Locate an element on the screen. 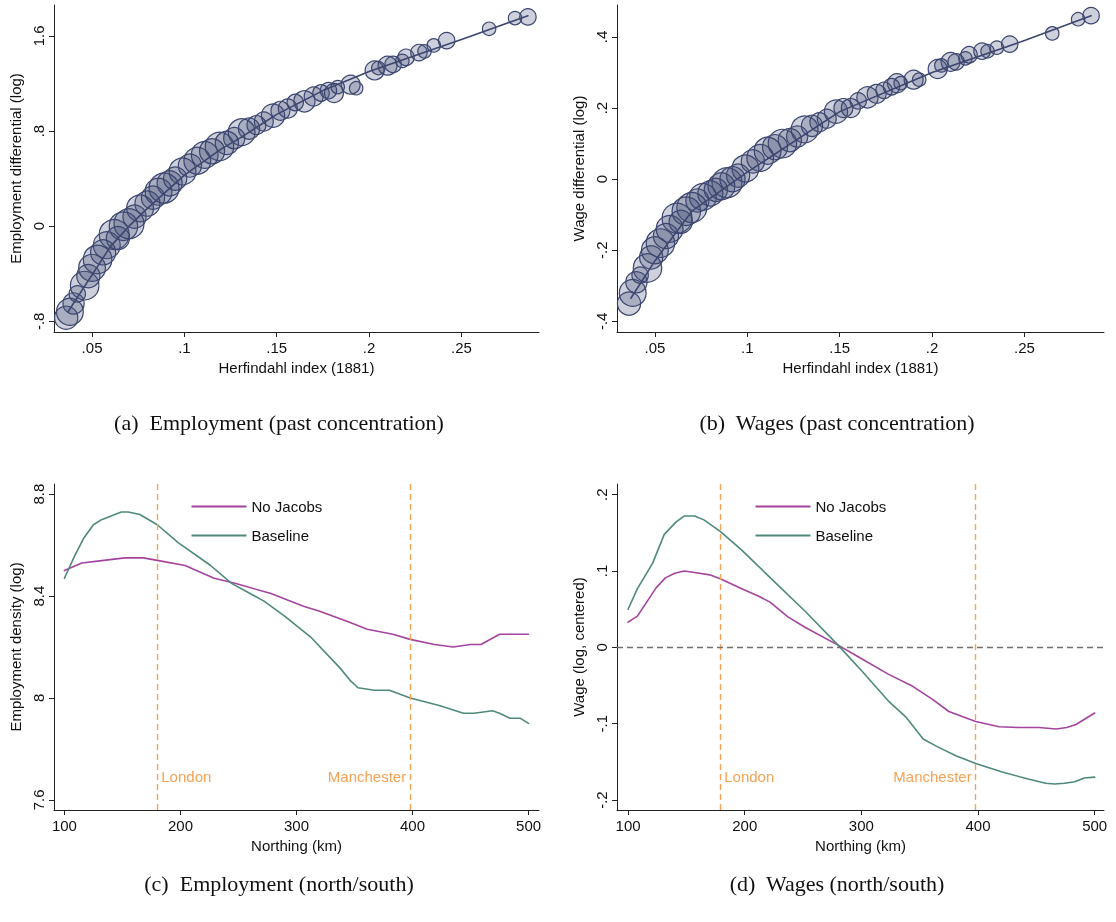 The height and width of the screenshot is (922, 1116). y-axis-title: Wage (log, centered) is located at coordinates (579, 647).